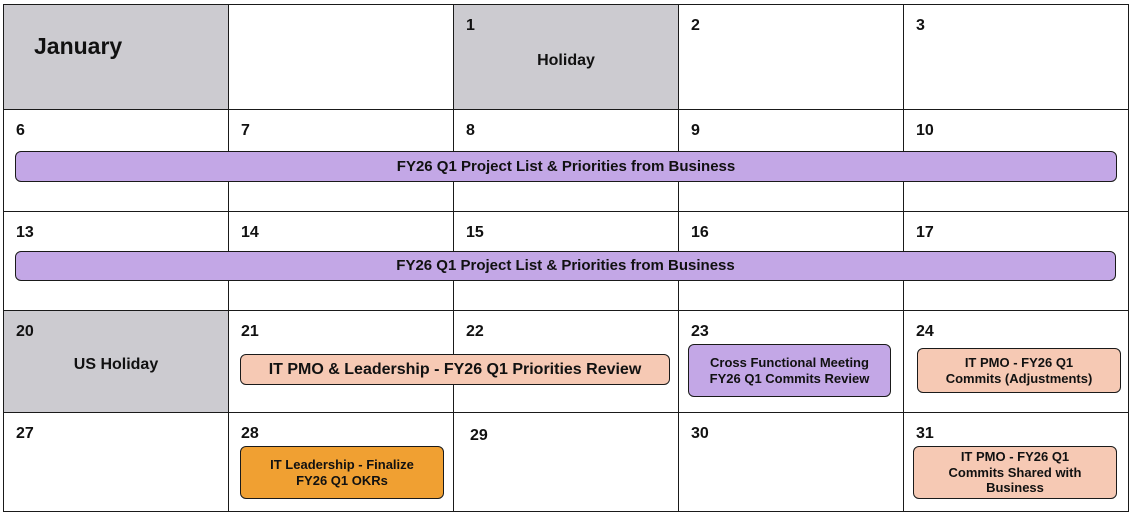 Image resolution: width=1133 pixels, height=516 pixels. Describe the element at coordinates (791, 57) in the screenshot. I see `day-cell-2: 2` at that location.